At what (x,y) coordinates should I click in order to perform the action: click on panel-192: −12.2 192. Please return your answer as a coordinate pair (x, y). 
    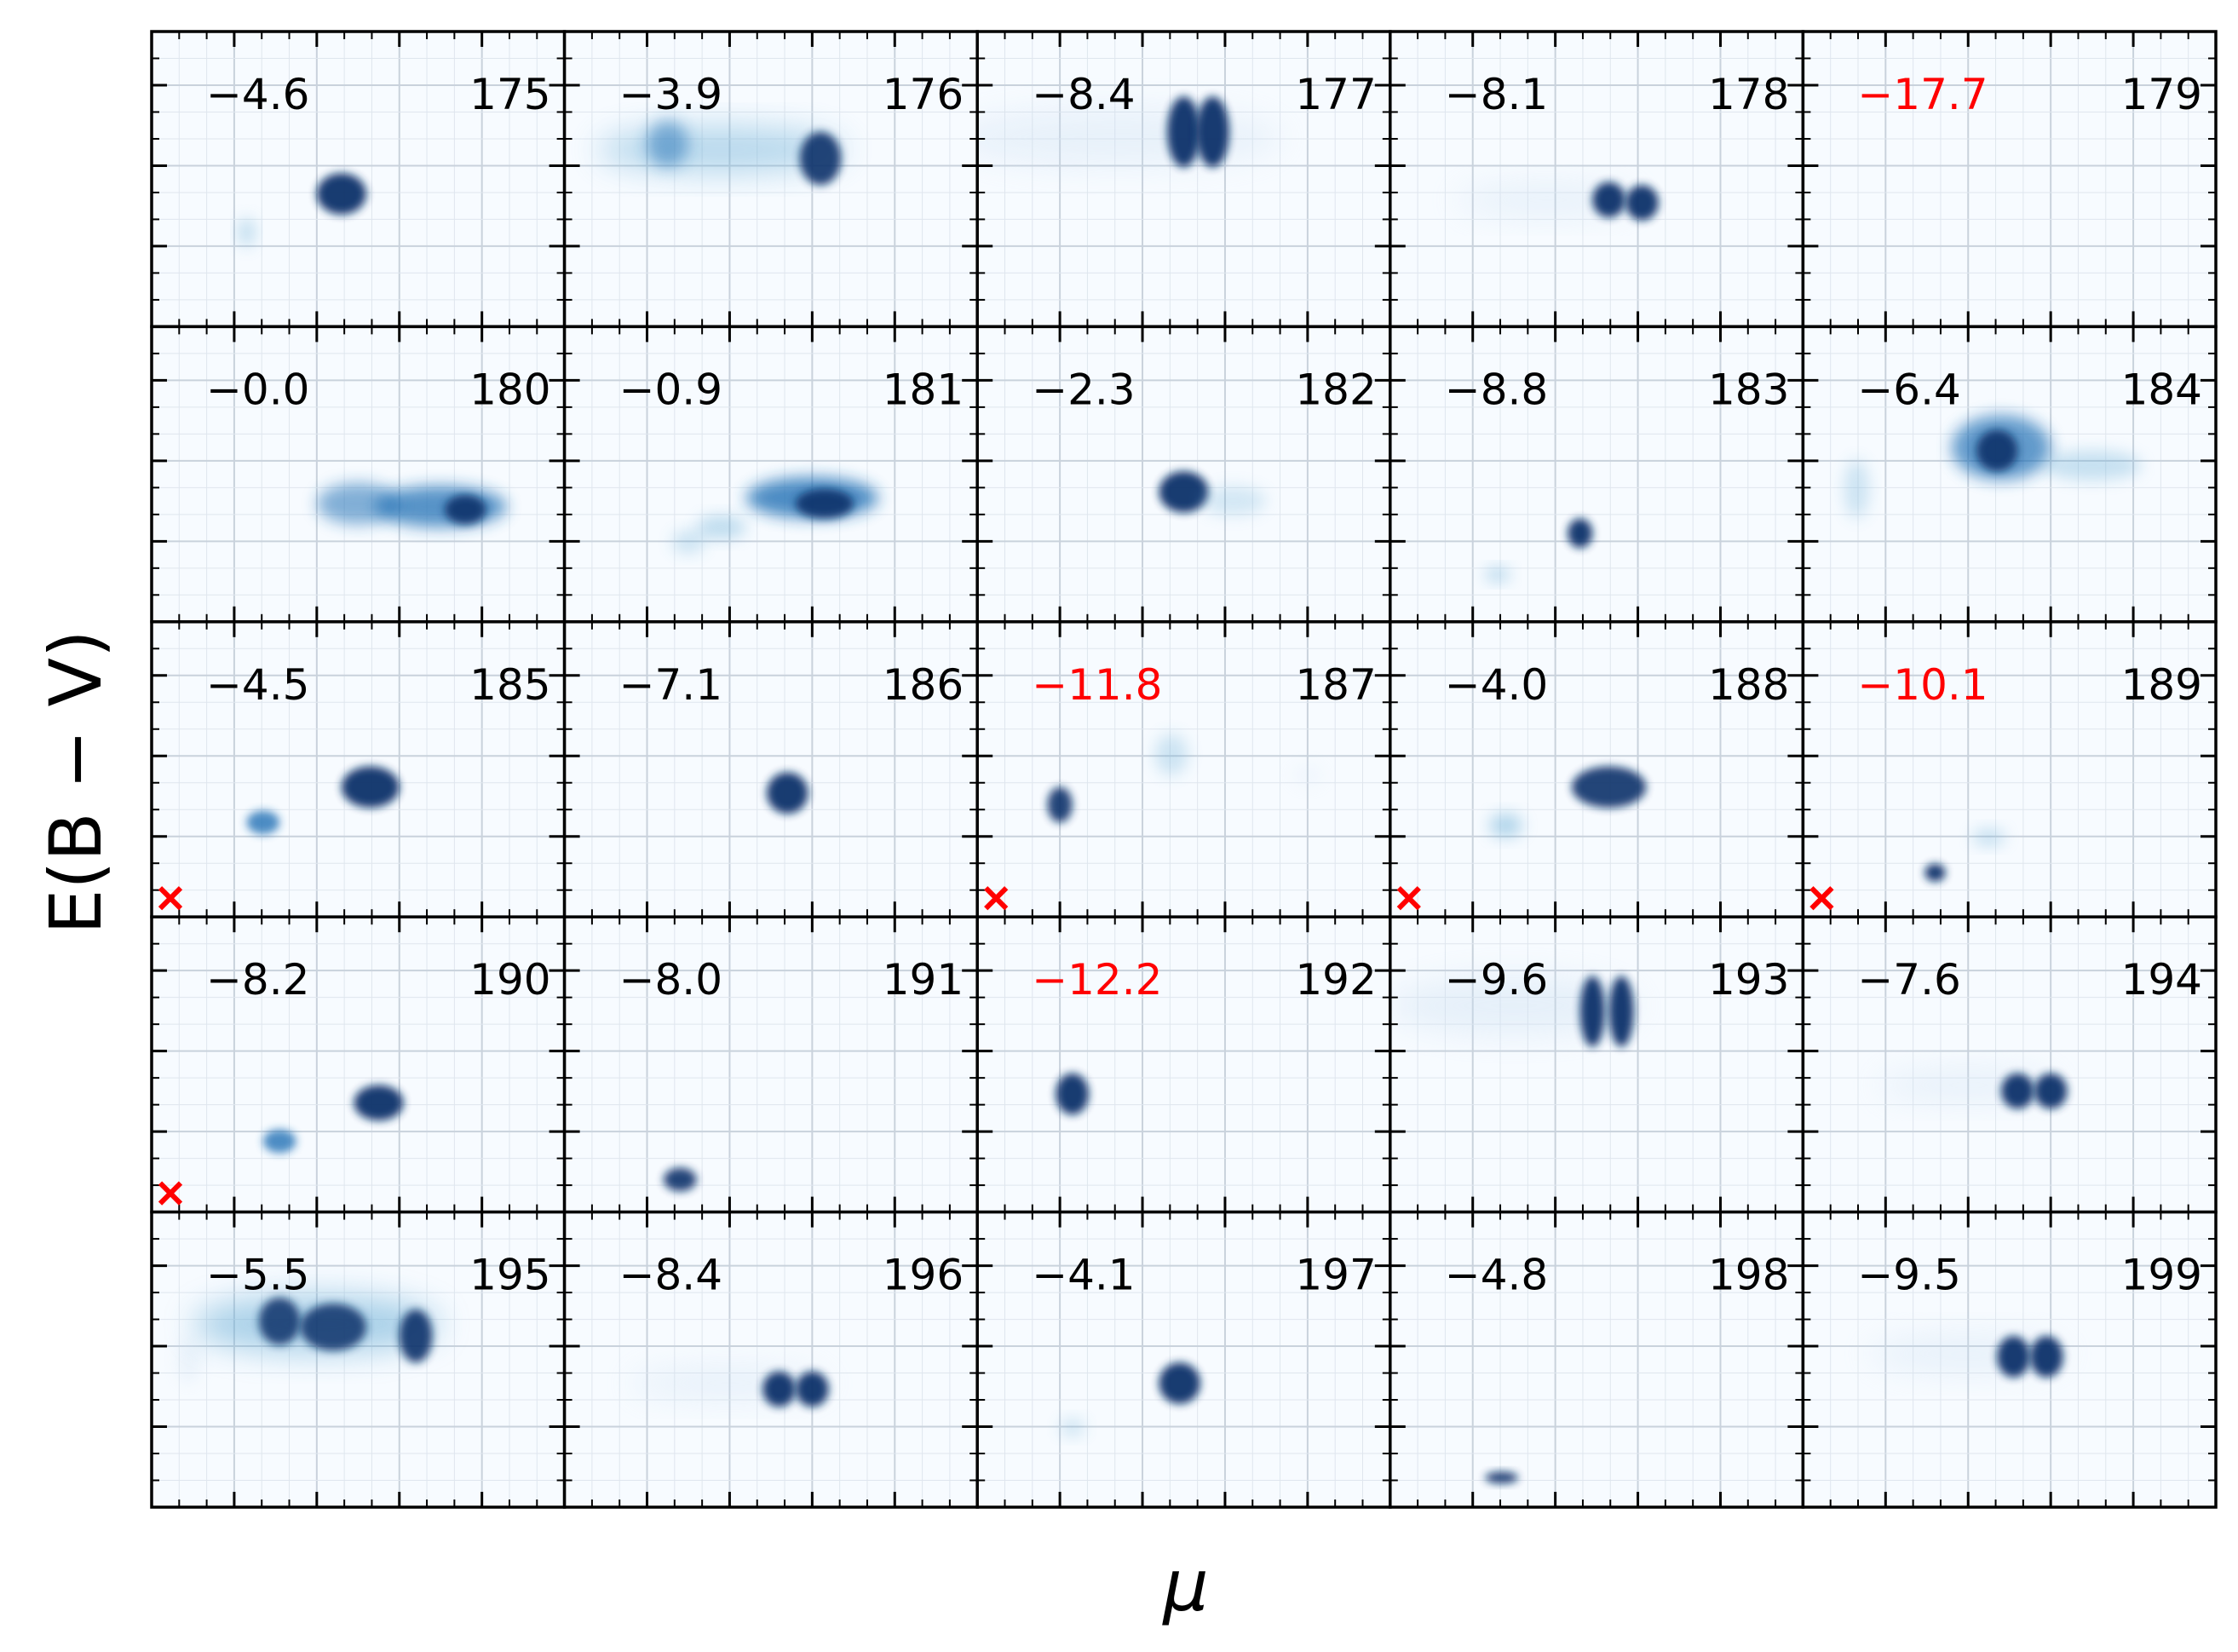
    Looking at the image, I should click on (1183, 1064).